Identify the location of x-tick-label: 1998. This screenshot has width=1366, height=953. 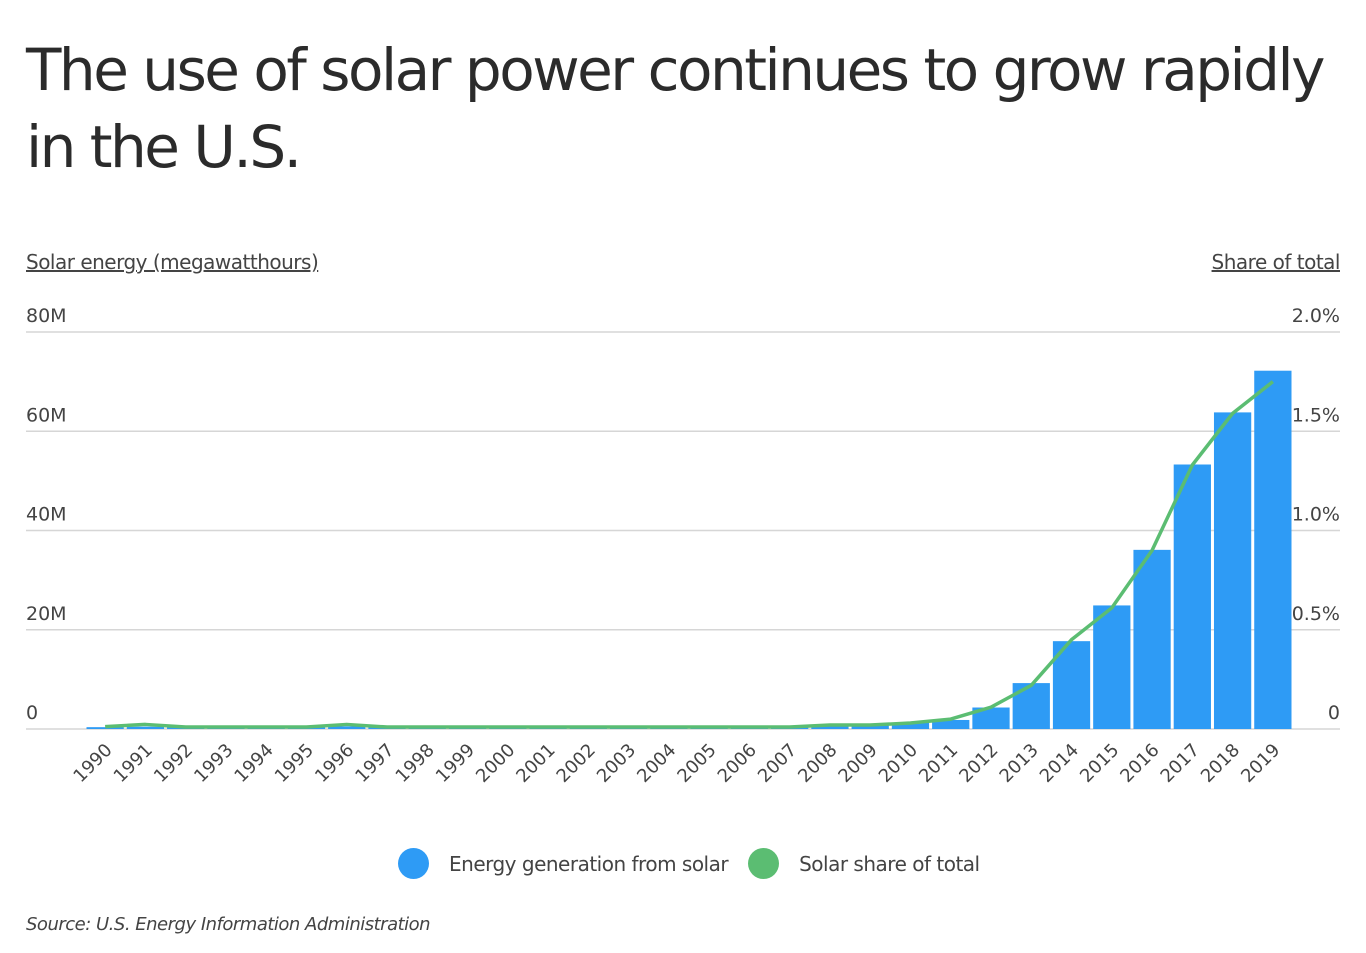
(415, 763).